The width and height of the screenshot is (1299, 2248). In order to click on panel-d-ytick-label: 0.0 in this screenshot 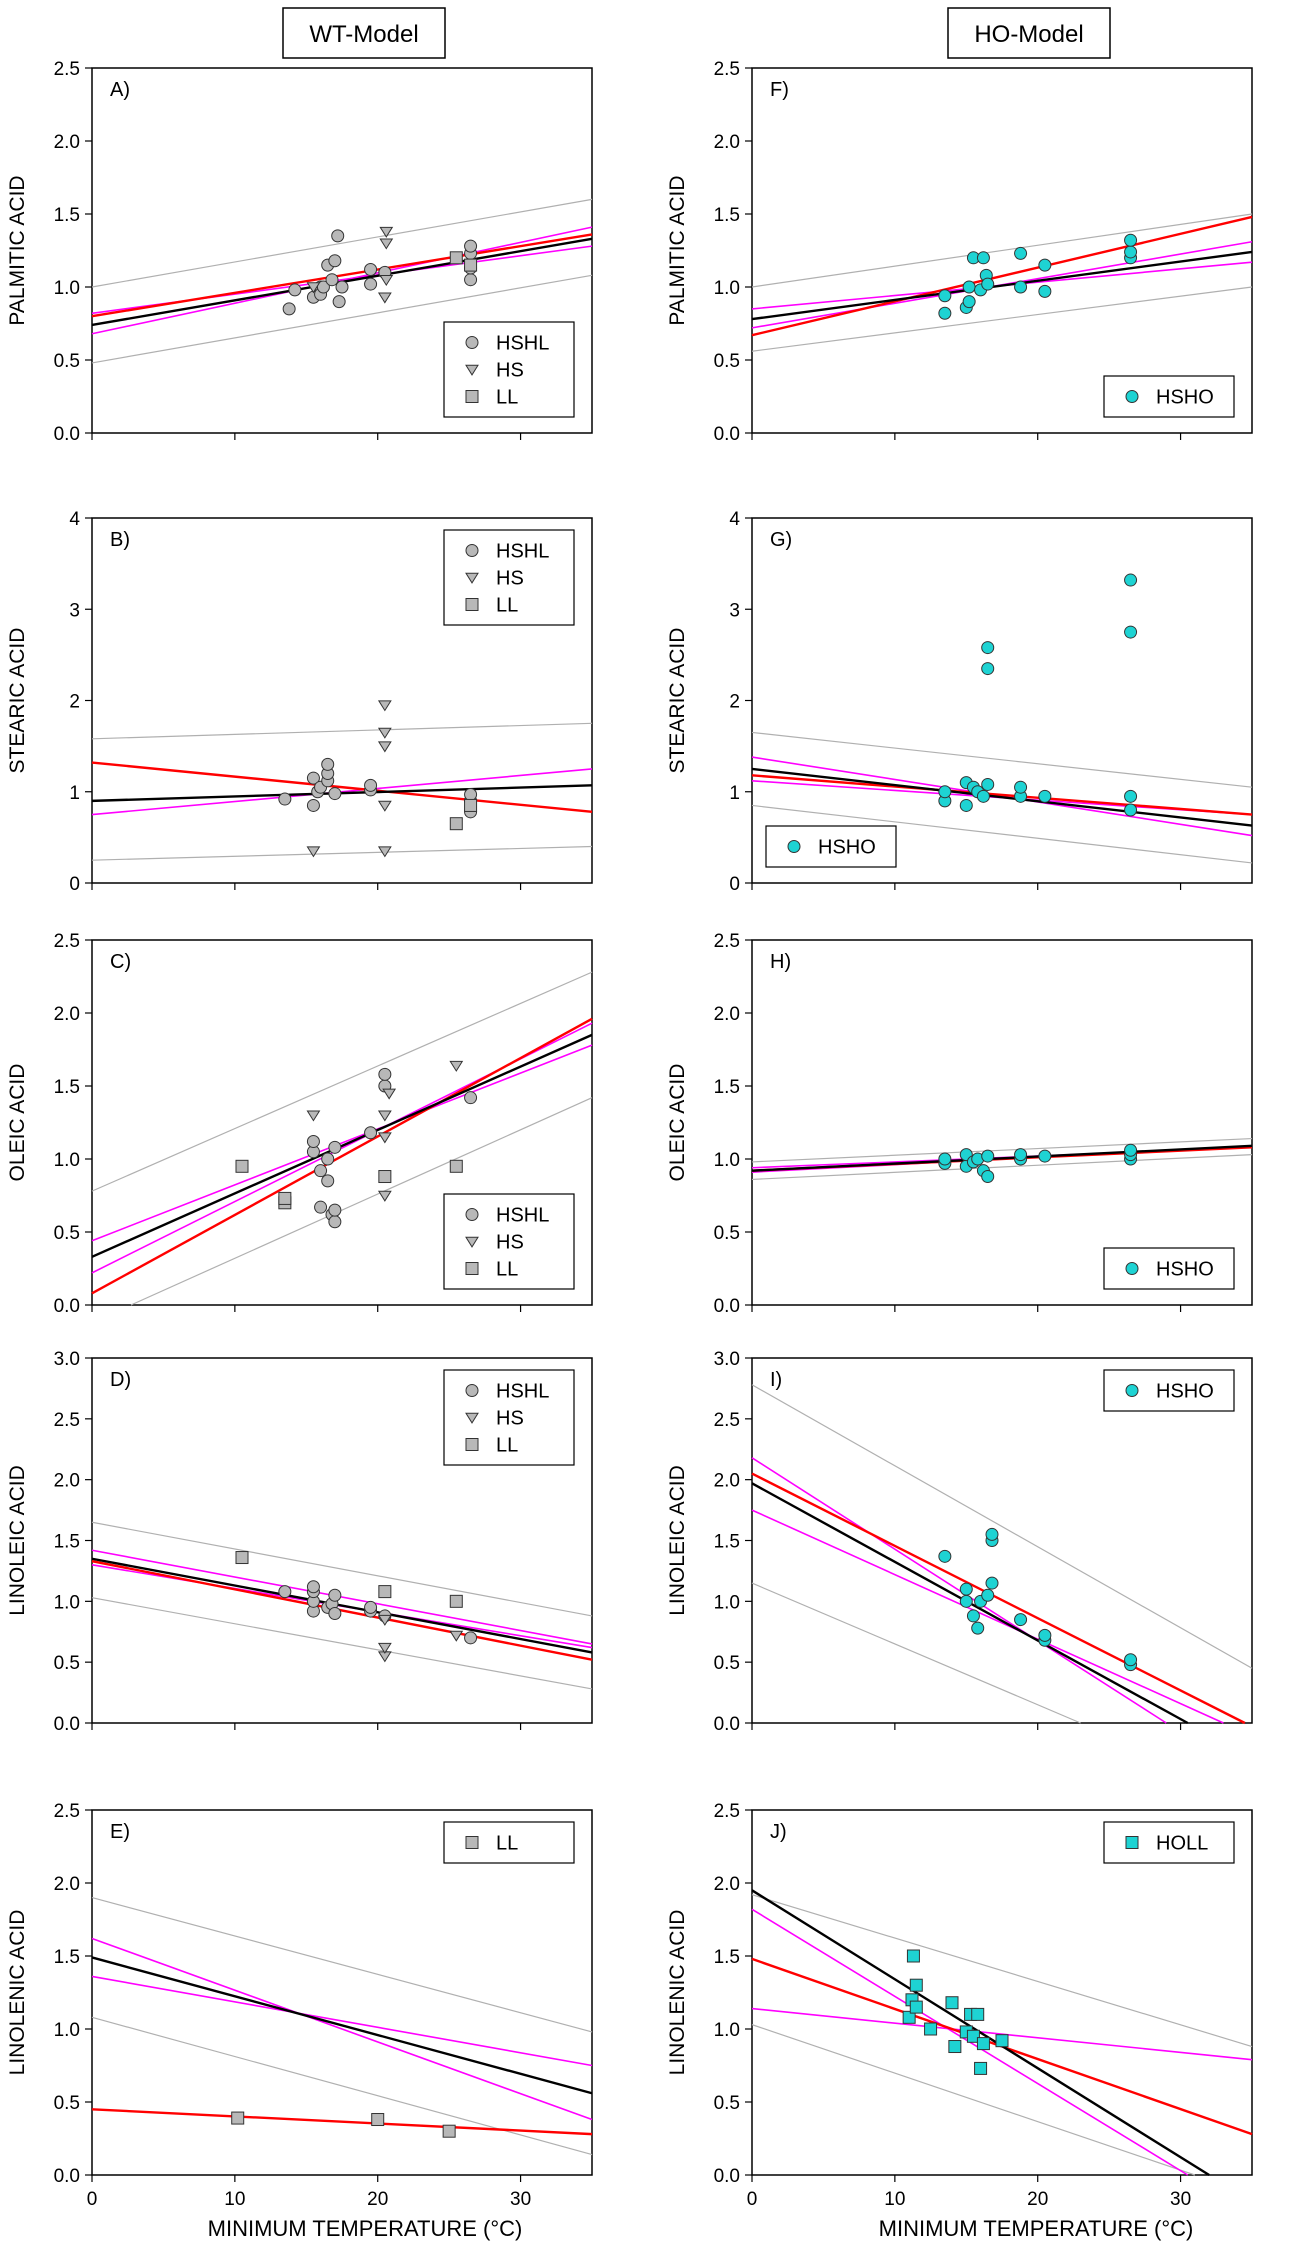, I will do `click(67, 1724)`.